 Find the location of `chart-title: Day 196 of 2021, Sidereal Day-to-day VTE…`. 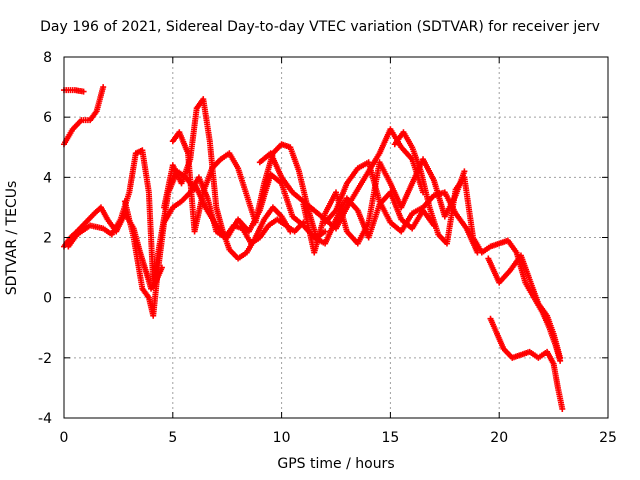

chart-title: Day 196 of 2021, Sidereal Day-to-day VTE… is located at coordinates (320, 27).